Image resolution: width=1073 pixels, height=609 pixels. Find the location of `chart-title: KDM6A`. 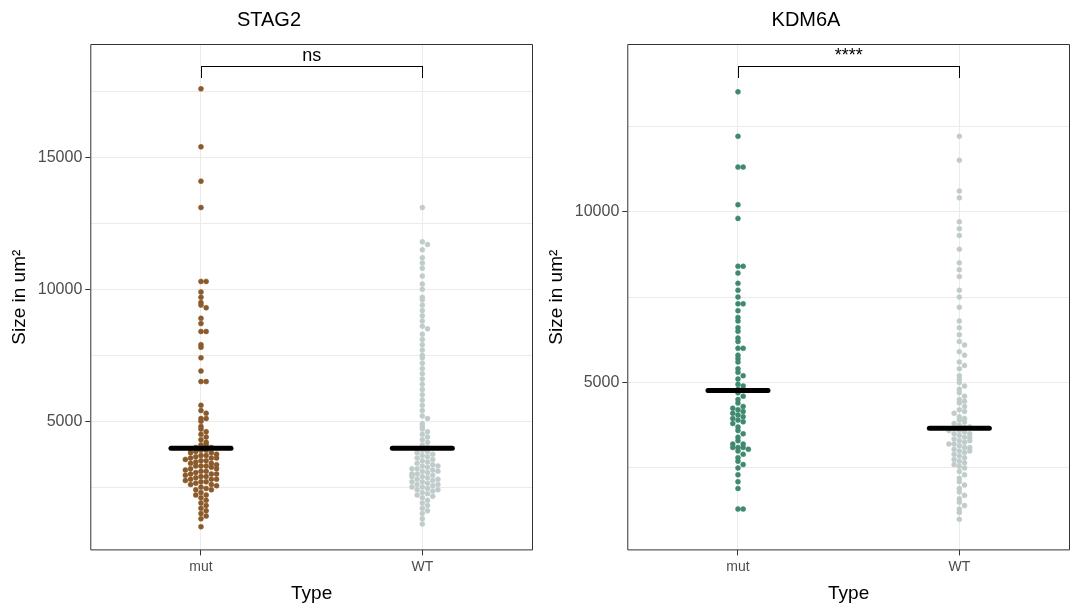

chart-title: KDM6A is located at coordinates (806, 18).